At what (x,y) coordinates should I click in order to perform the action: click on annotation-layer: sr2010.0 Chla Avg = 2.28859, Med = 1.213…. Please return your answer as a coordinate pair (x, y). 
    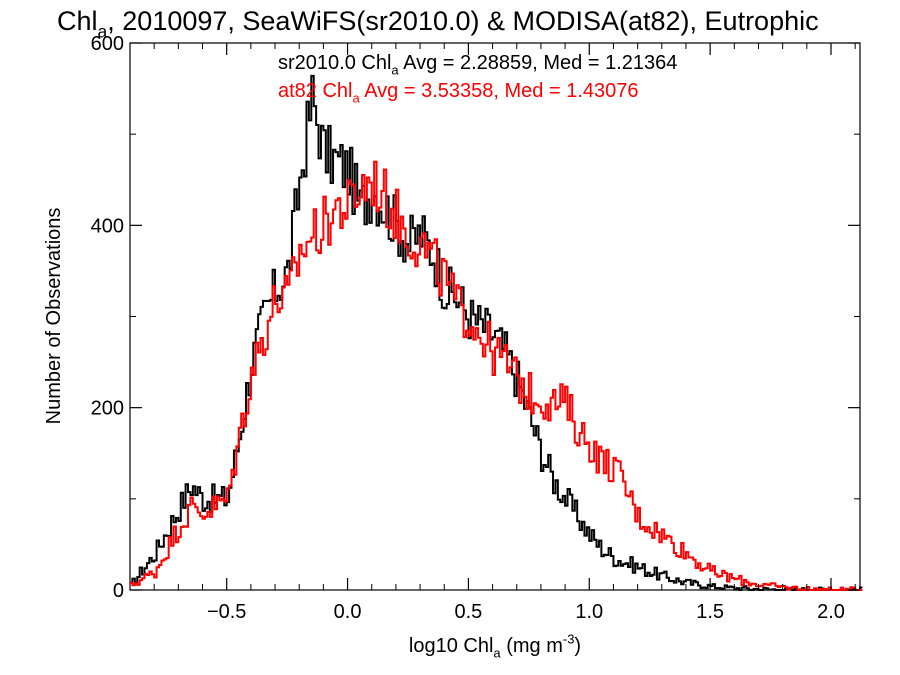
    Looking at the image, I should click on (477, 79).